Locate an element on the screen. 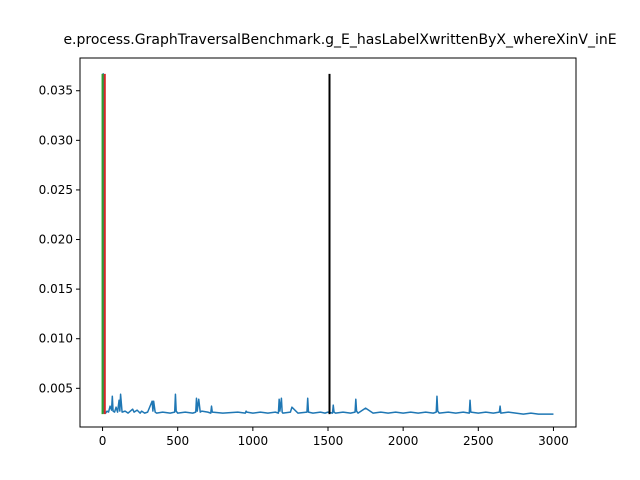 The image size is (640, 480). y-axis-ticks: 0.005 0.010 0.015 0.020 0.025 0.030 0.035 is located at coordinates (59, 239).